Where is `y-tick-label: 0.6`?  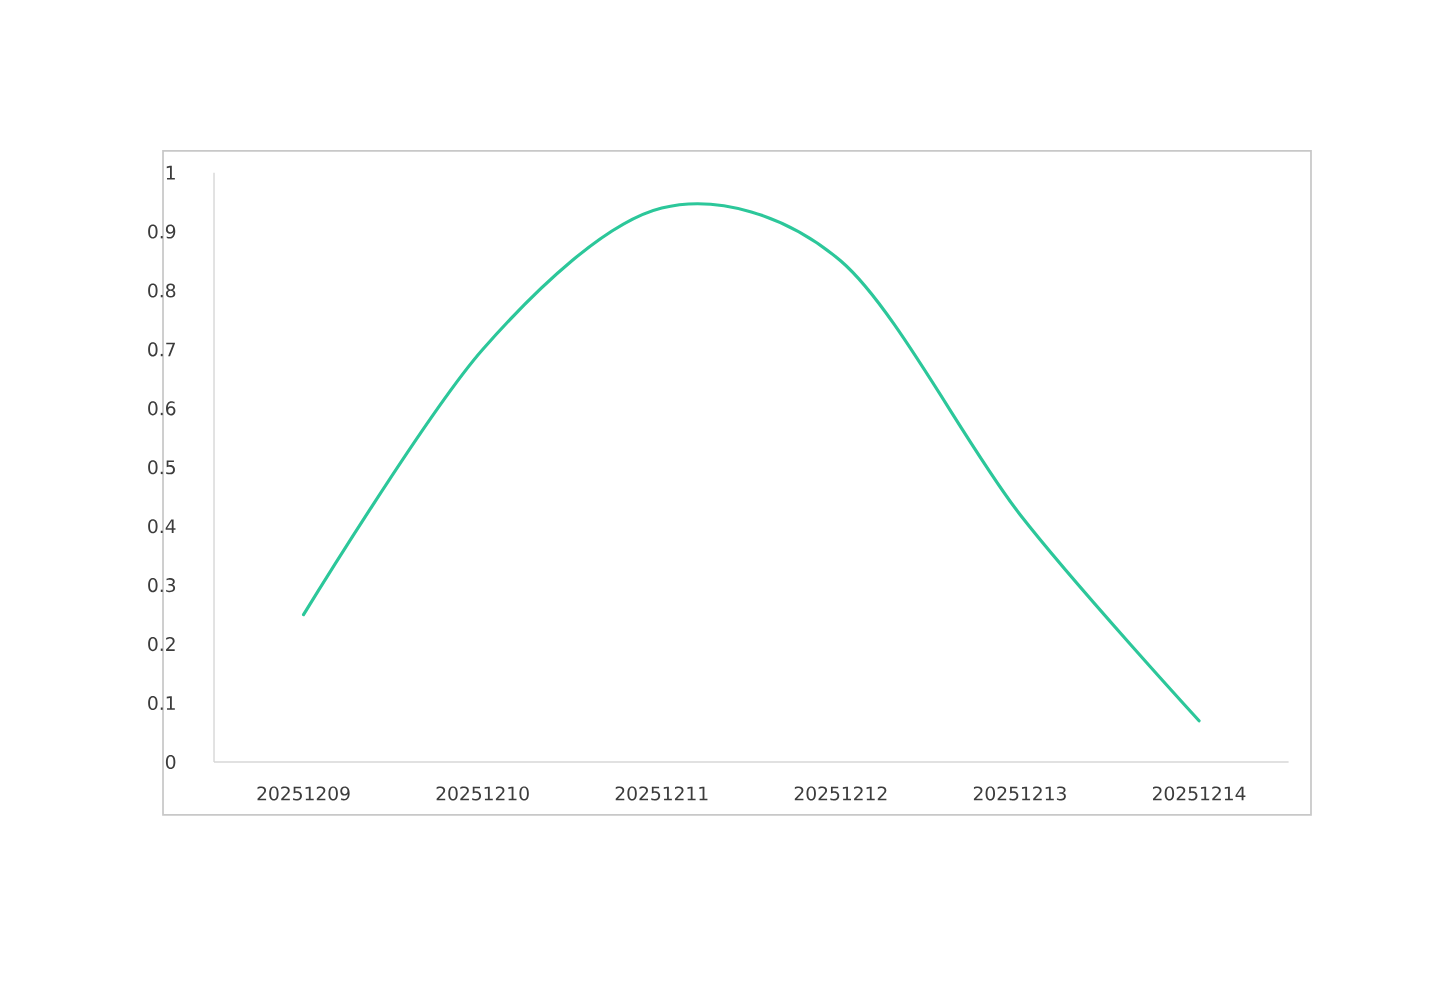
y-tick-label: 0.6 is located at coordinates (162, 408).